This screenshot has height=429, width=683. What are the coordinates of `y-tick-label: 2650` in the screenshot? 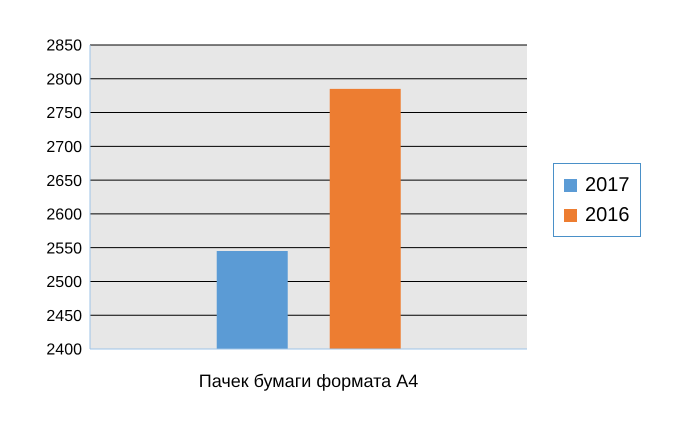 It's located at (64, 181).